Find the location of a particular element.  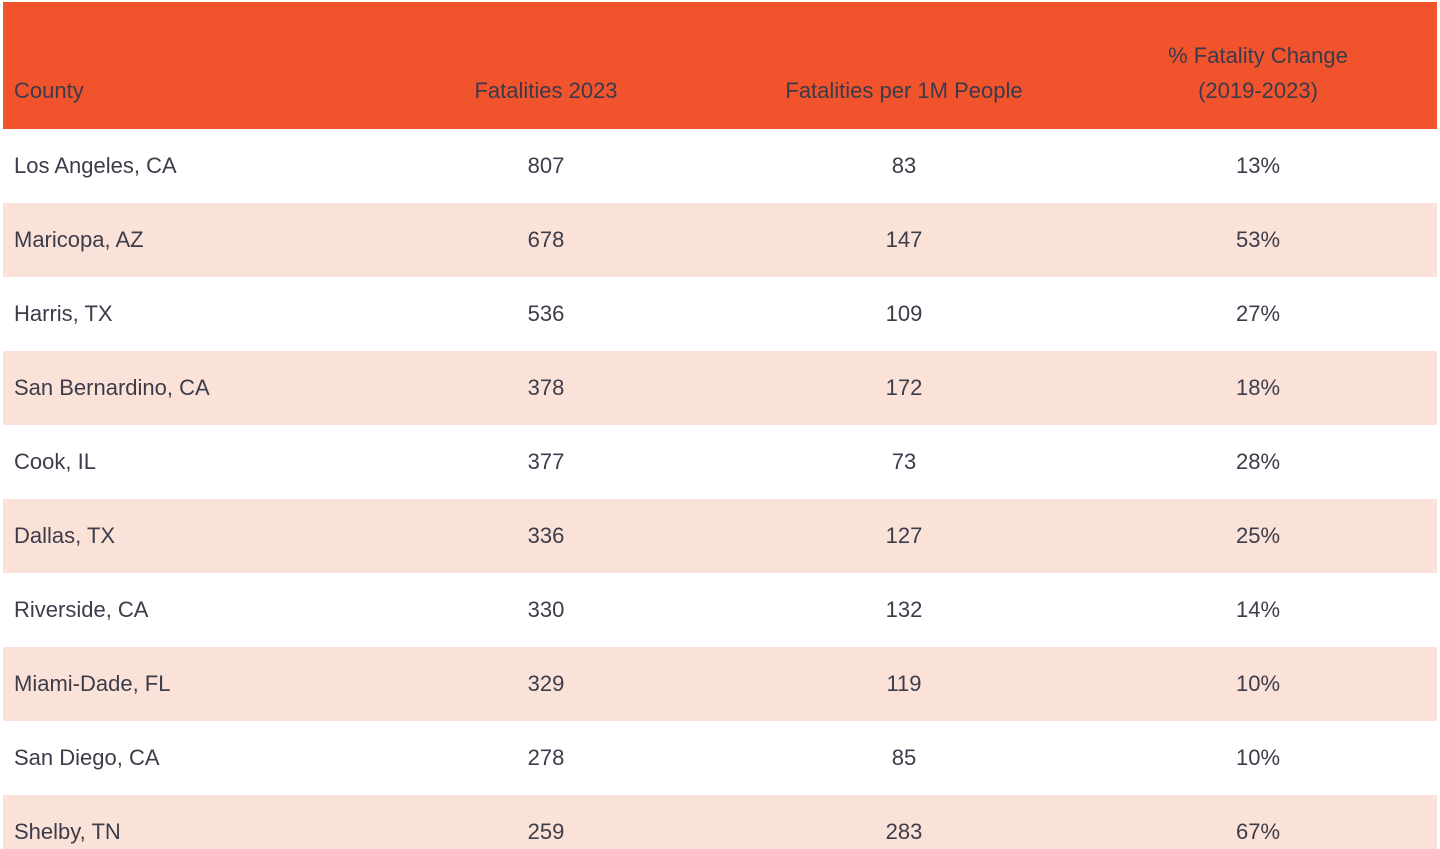

header-fatalities-per-1m: Fatalities per 1M People is located at coordinates (904, 65).